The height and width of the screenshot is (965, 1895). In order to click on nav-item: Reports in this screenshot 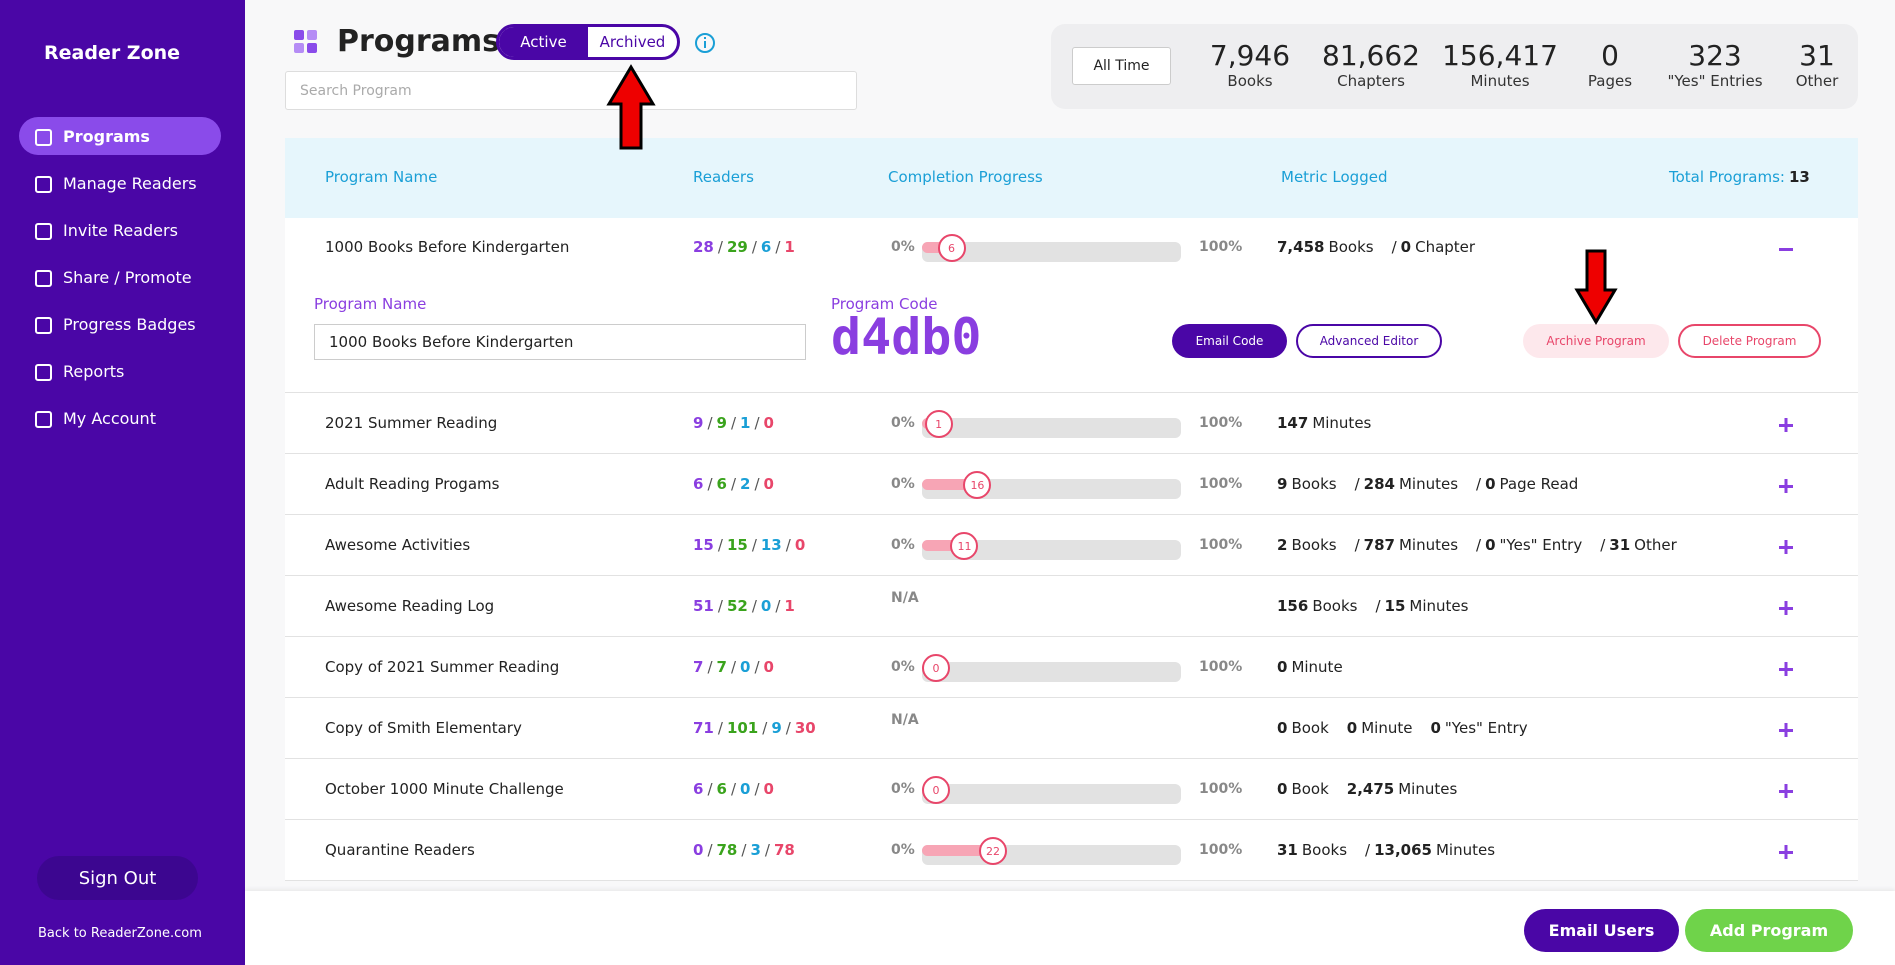, I will do `click(120, 371)`.